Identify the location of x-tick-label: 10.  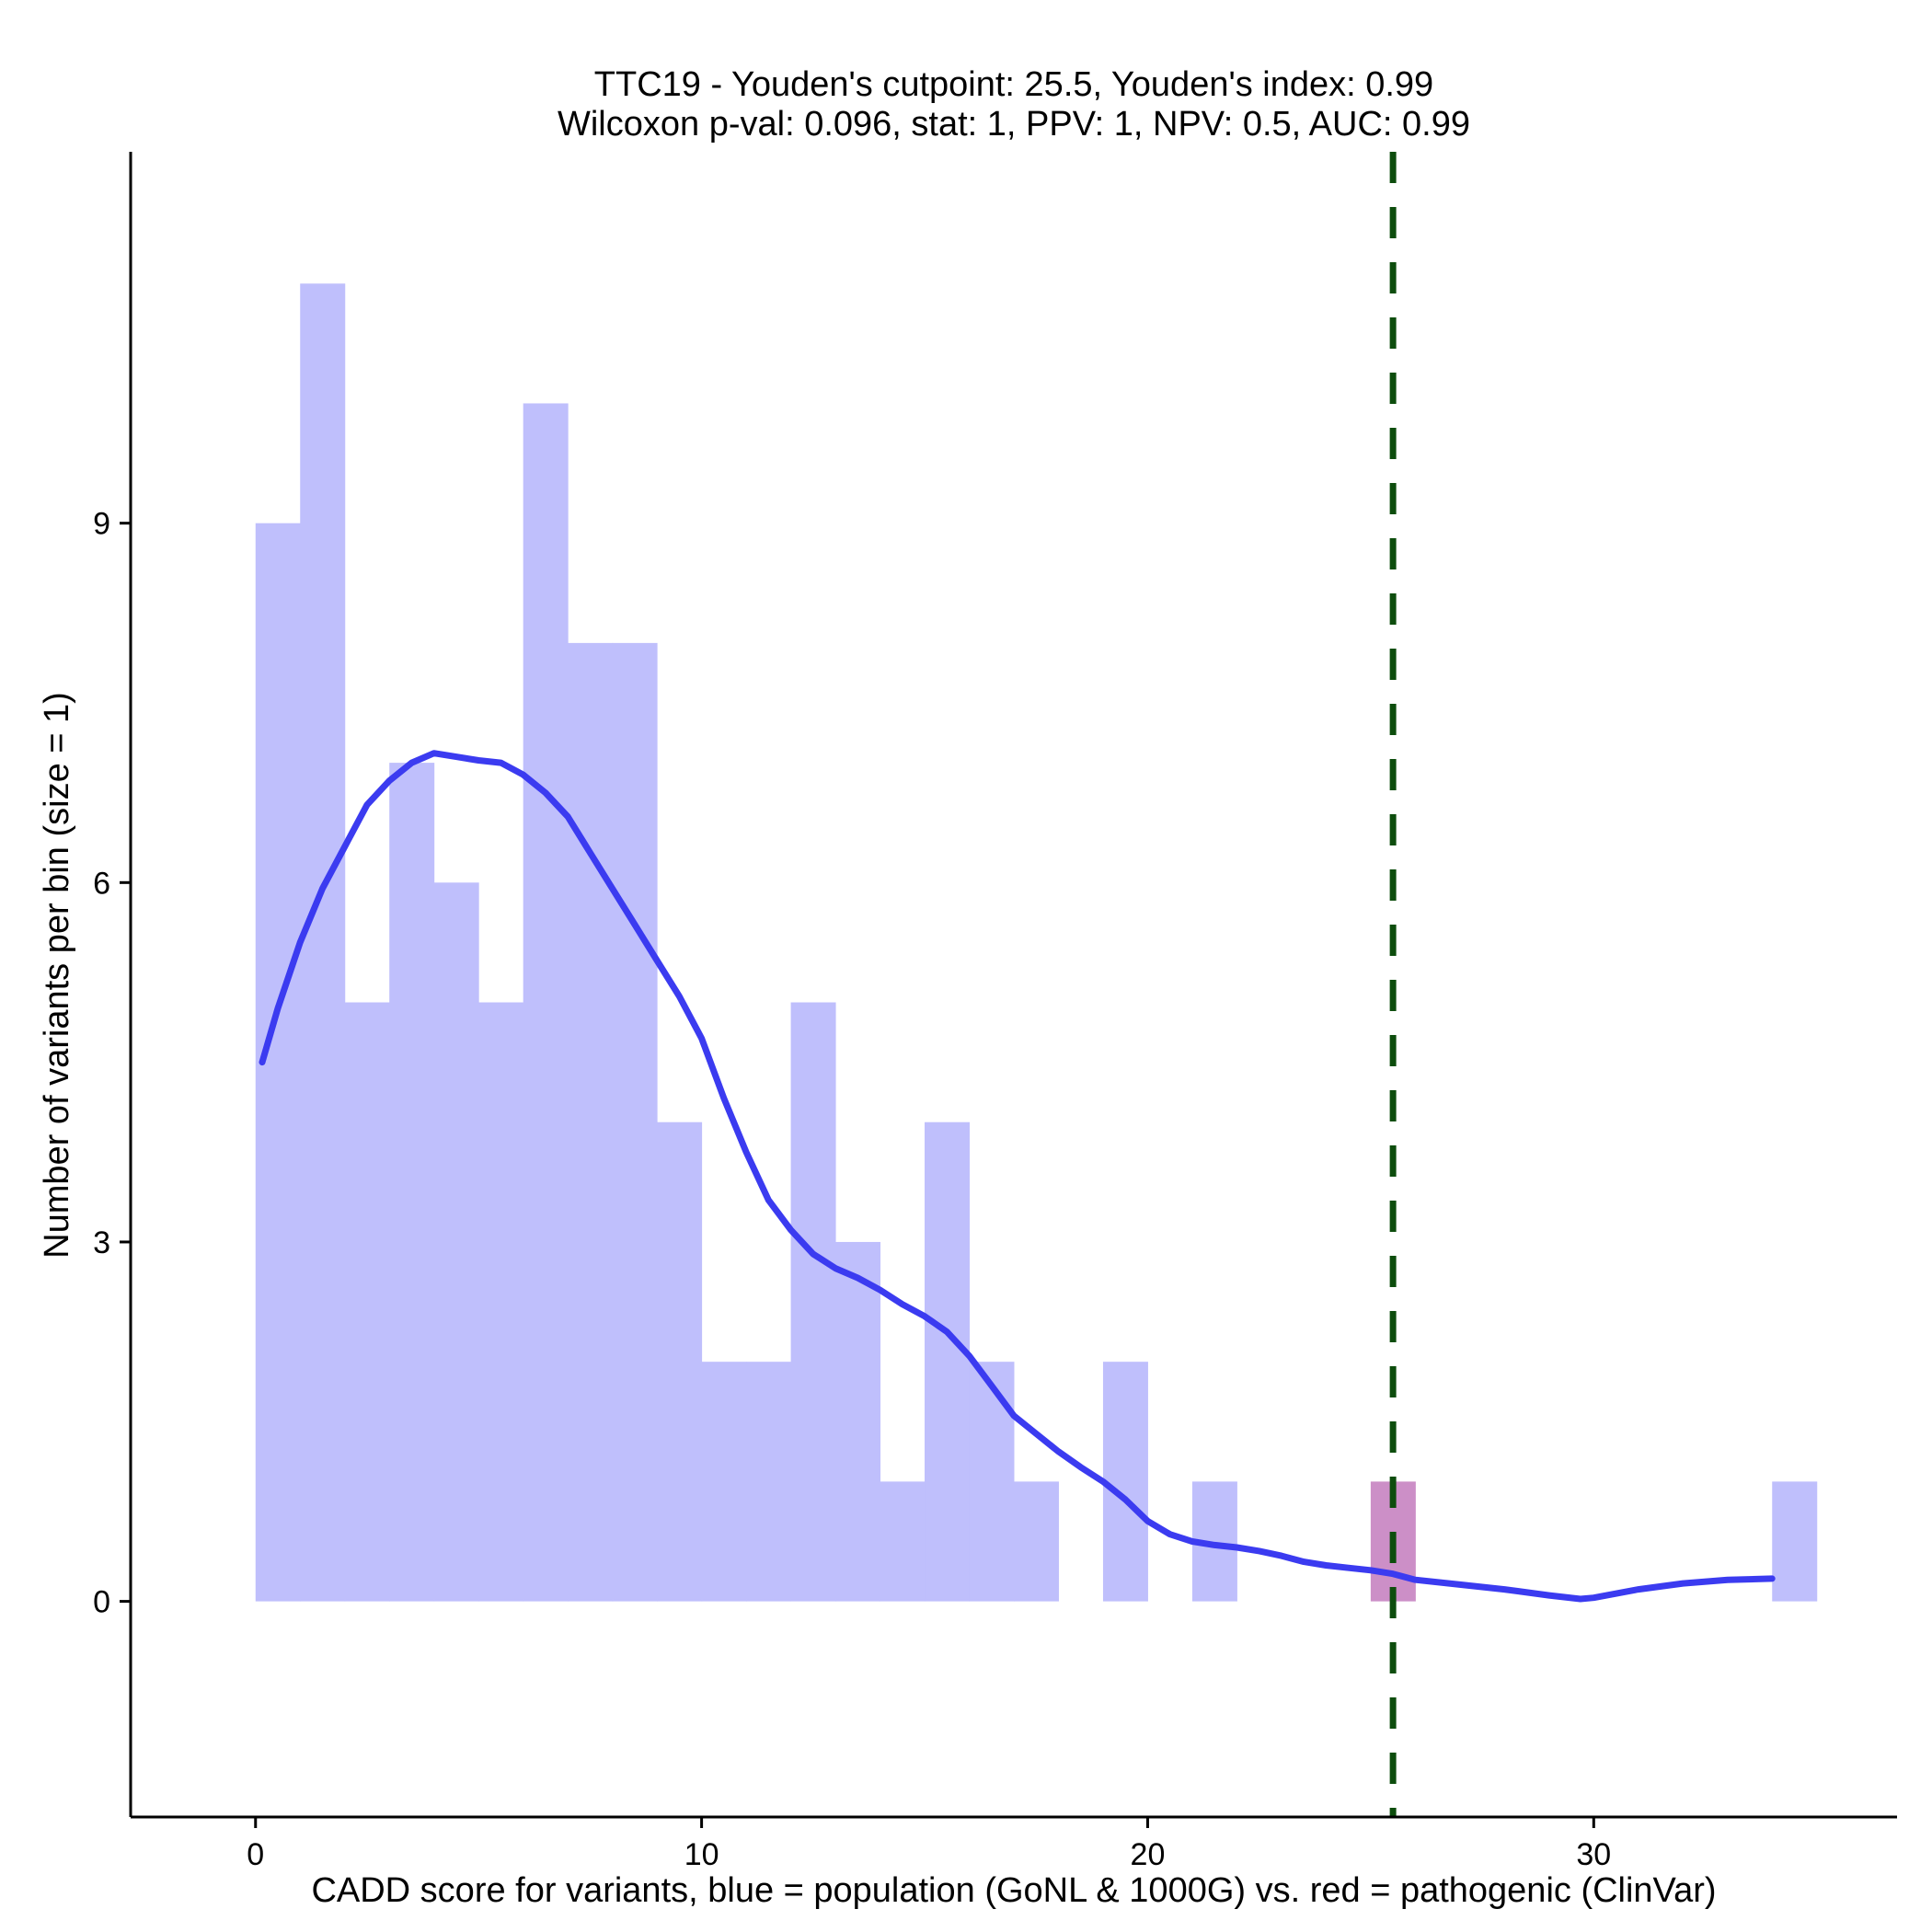
(701, 1854).